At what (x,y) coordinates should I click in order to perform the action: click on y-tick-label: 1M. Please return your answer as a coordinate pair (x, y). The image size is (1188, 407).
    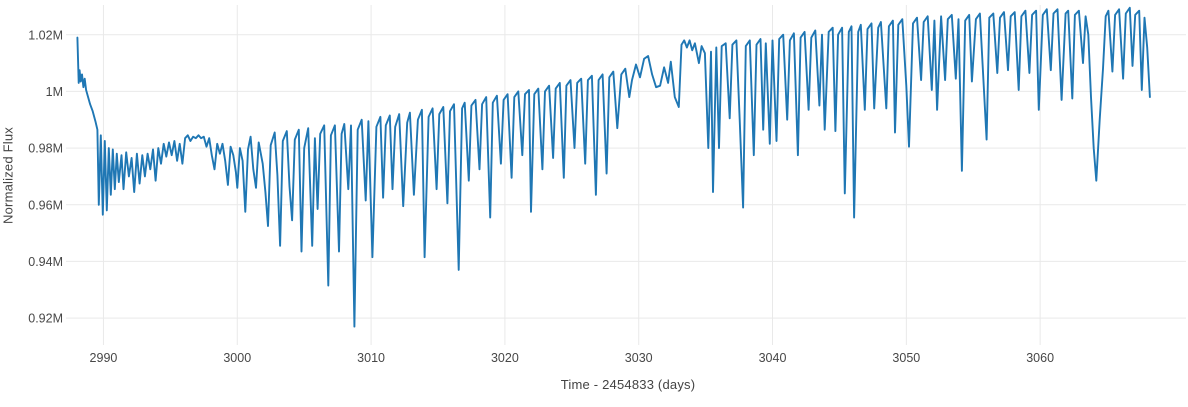
    Looking at the image, I should click on (54, 92).